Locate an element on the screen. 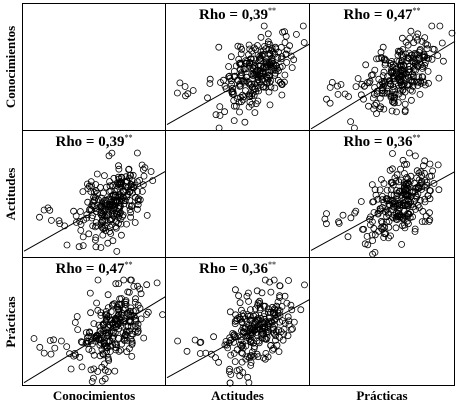 The height and width of the screenshot is (406, 461). significance-marker: ** is located at coordinates (271, 264).